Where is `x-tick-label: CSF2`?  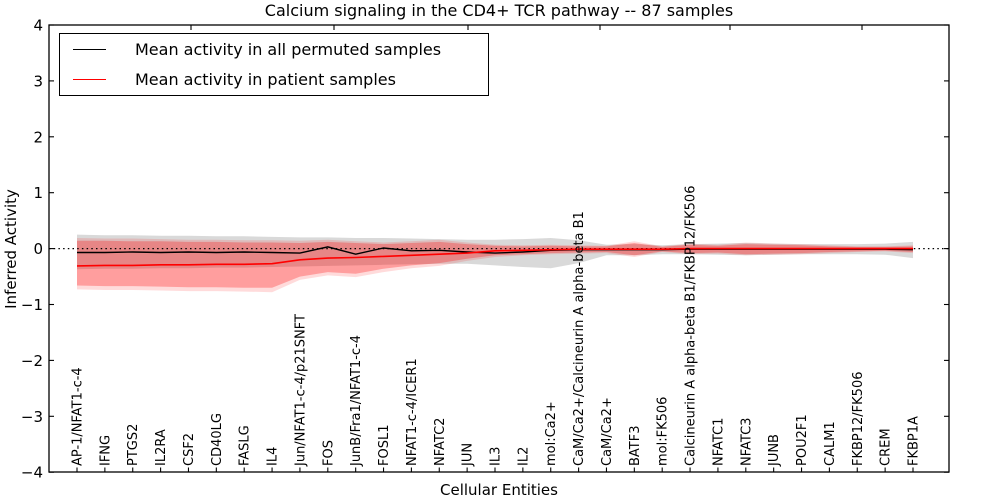 x-tick-label: CSF2 is located at coordinates (189, 449).